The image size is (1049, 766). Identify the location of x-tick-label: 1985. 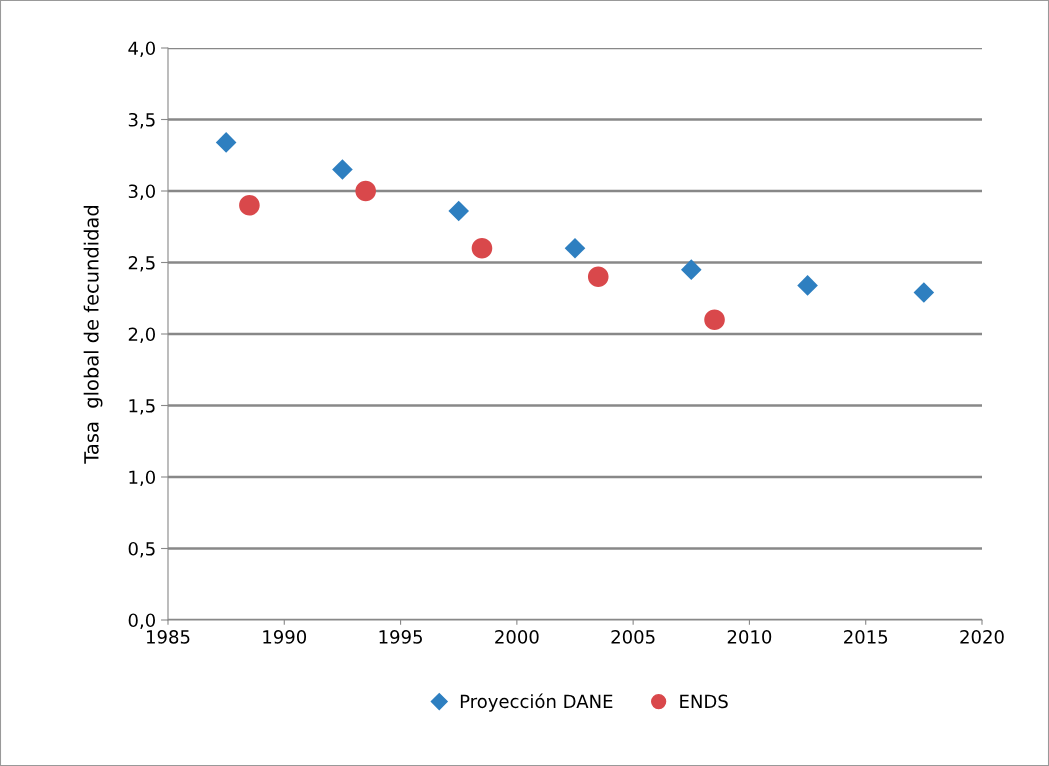
(168, 637).